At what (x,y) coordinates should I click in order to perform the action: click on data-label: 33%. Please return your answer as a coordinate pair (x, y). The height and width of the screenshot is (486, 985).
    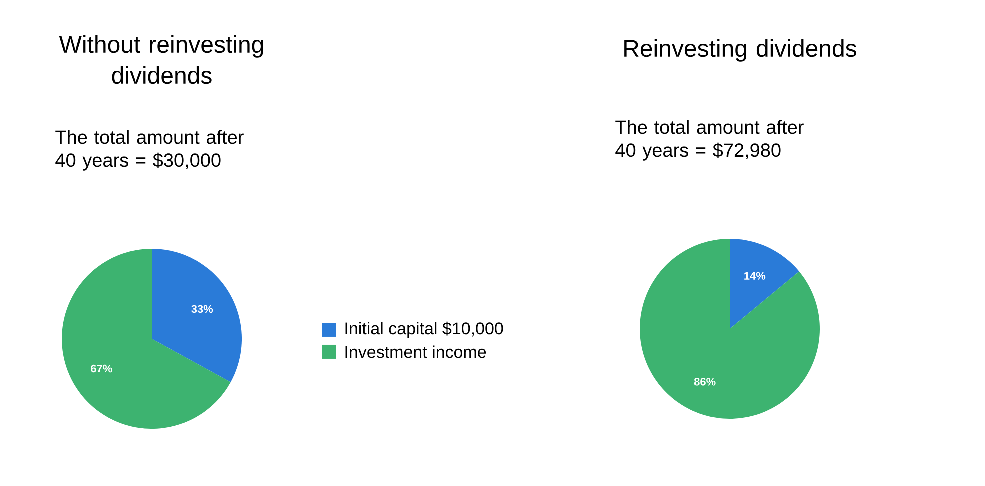
    Looking at the image, I should click on (203, 309).